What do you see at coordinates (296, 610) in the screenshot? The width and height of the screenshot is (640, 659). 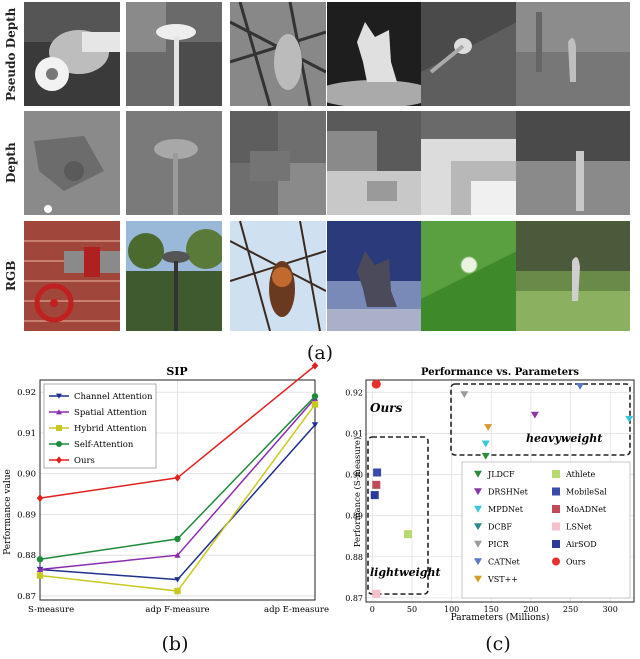 I see `xtick-label: adp E-measure` at bounding box center [296, 610].